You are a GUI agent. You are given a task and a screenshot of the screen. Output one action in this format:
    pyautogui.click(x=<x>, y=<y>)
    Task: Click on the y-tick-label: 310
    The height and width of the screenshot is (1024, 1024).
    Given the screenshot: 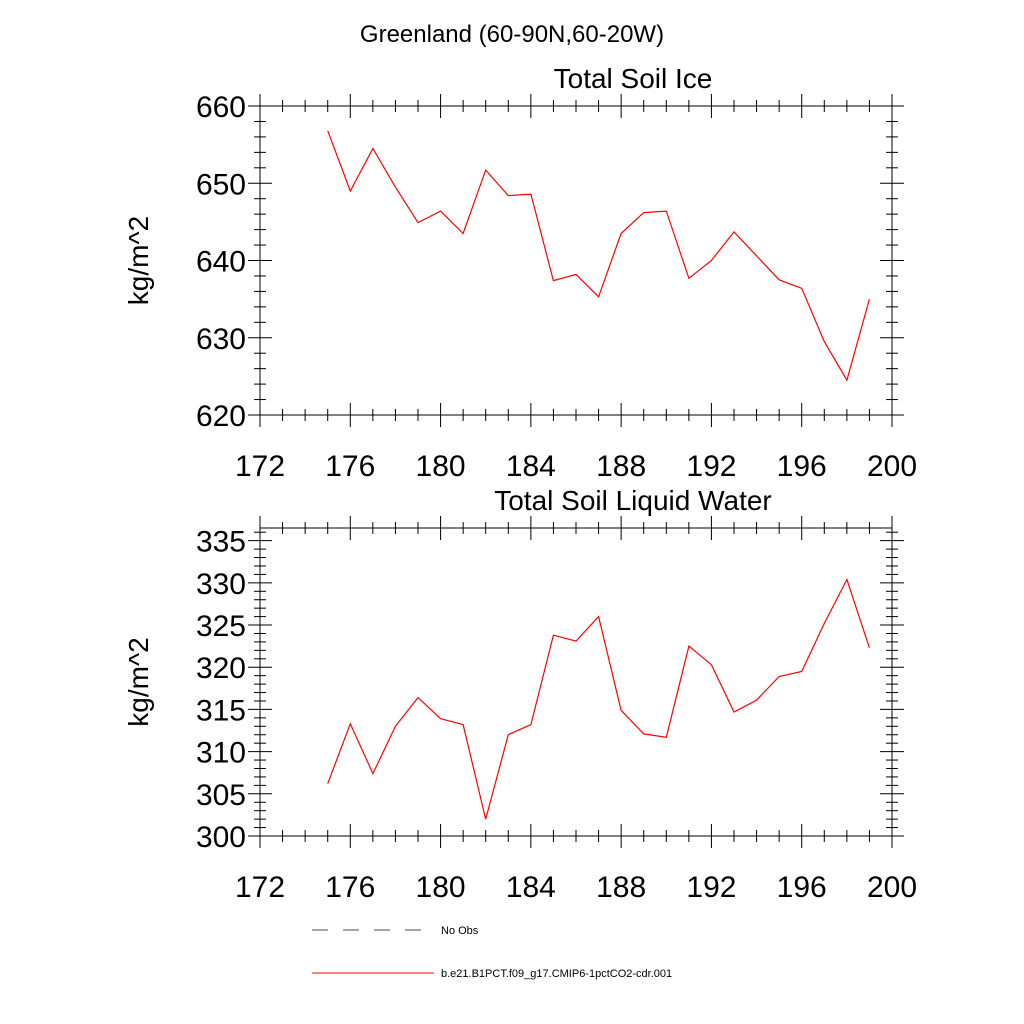 What is the action you would take?
    pyautogui.click(x=221, y=753)
    